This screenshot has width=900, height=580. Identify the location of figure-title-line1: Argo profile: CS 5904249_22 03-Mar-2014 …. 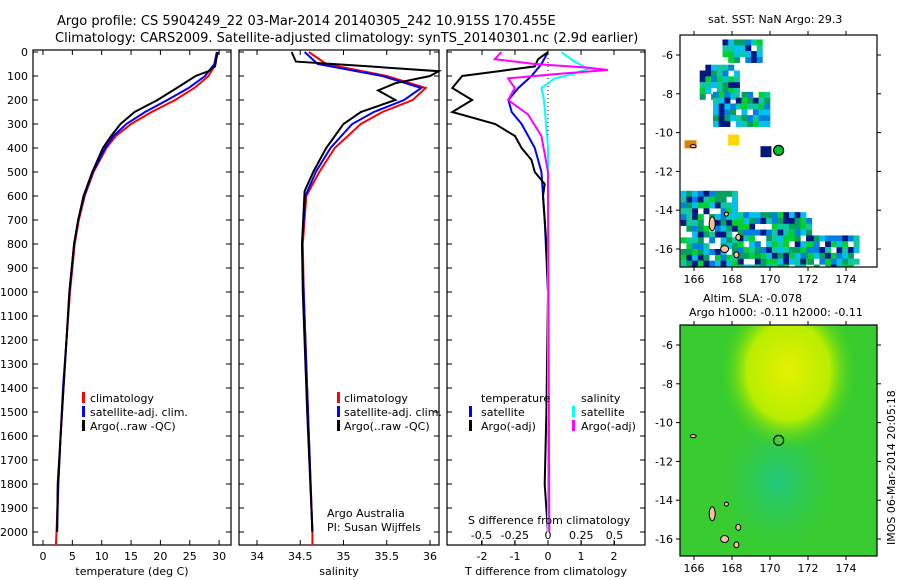
(306, 21).